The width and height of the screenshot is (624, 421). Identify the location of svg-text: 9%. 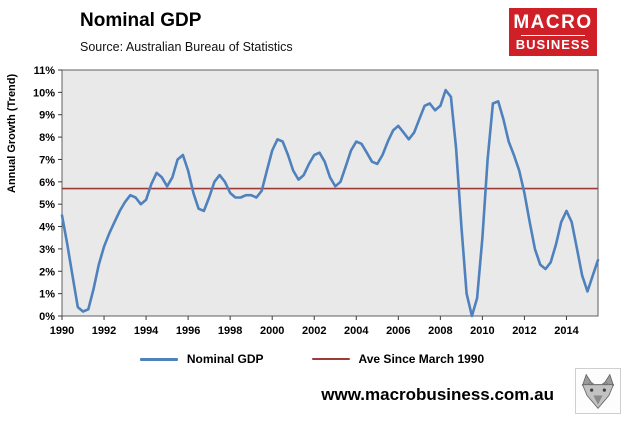
(47, 116).